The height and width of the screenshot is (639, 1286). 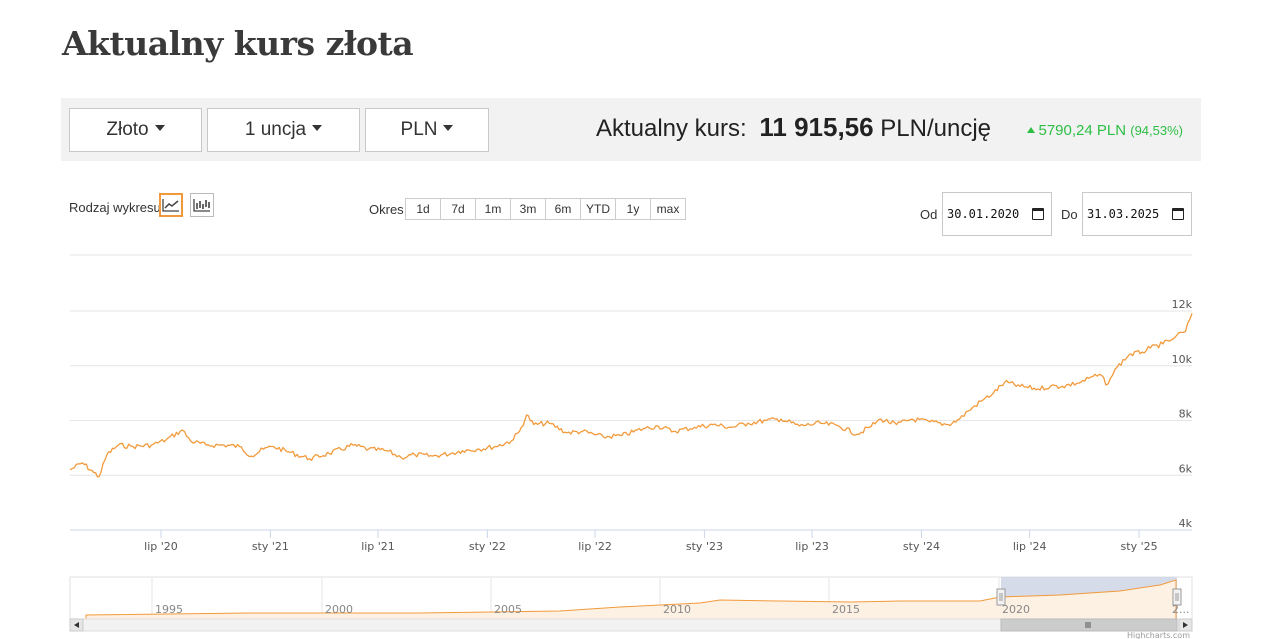 I want to click on scrollbar-thumb, so click(x=1089, y=625).